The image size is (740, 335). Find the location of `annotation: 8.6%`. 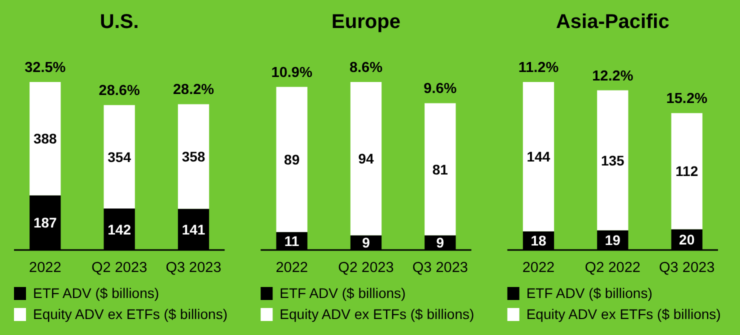

annotation: 8.6% is located at coordinates (366, 68).